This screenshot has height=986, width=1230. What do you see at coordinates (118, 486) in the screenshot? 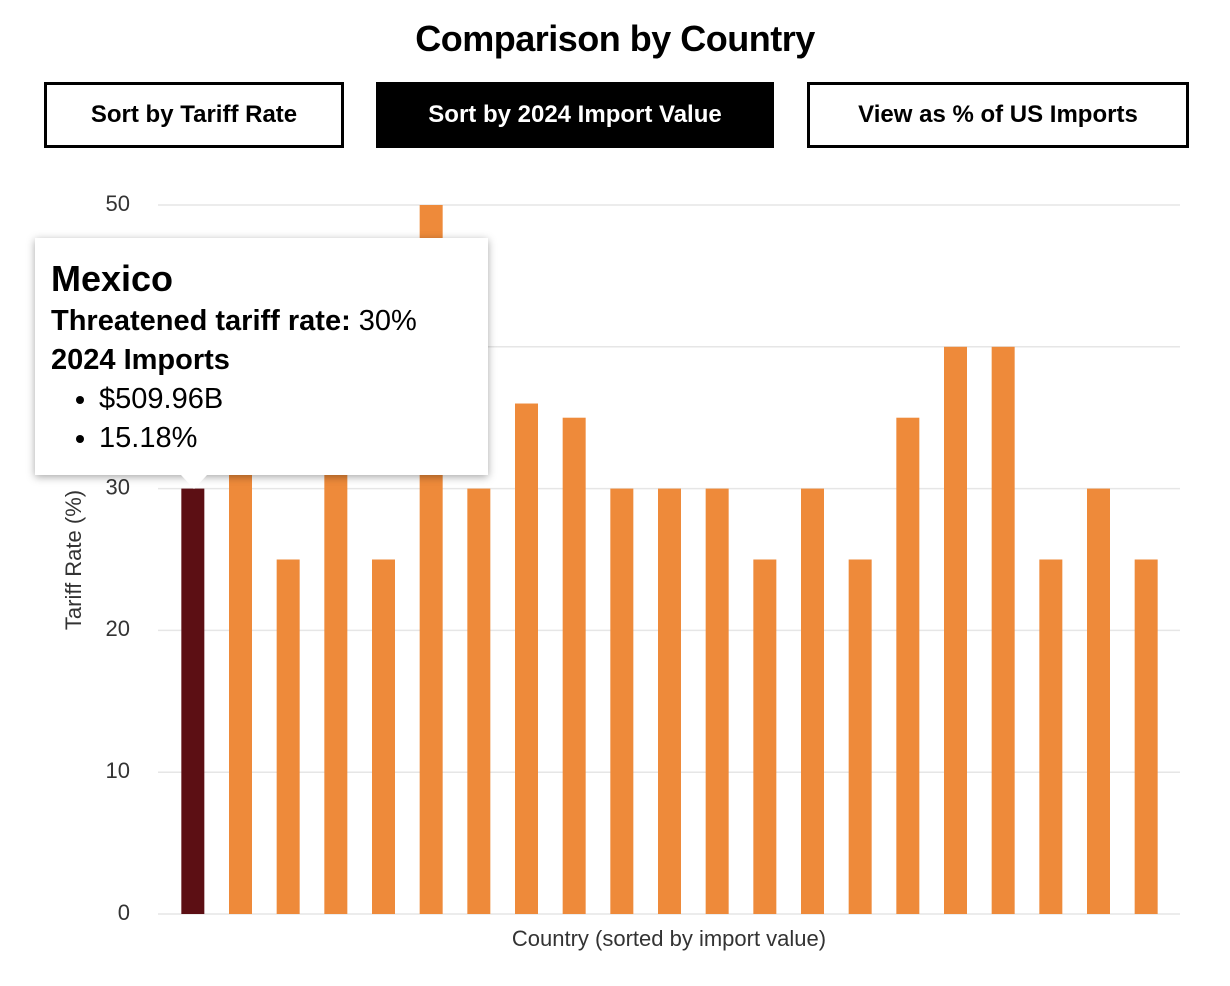
I see `y-tick-label: 30` at bounding box center [118, 486].